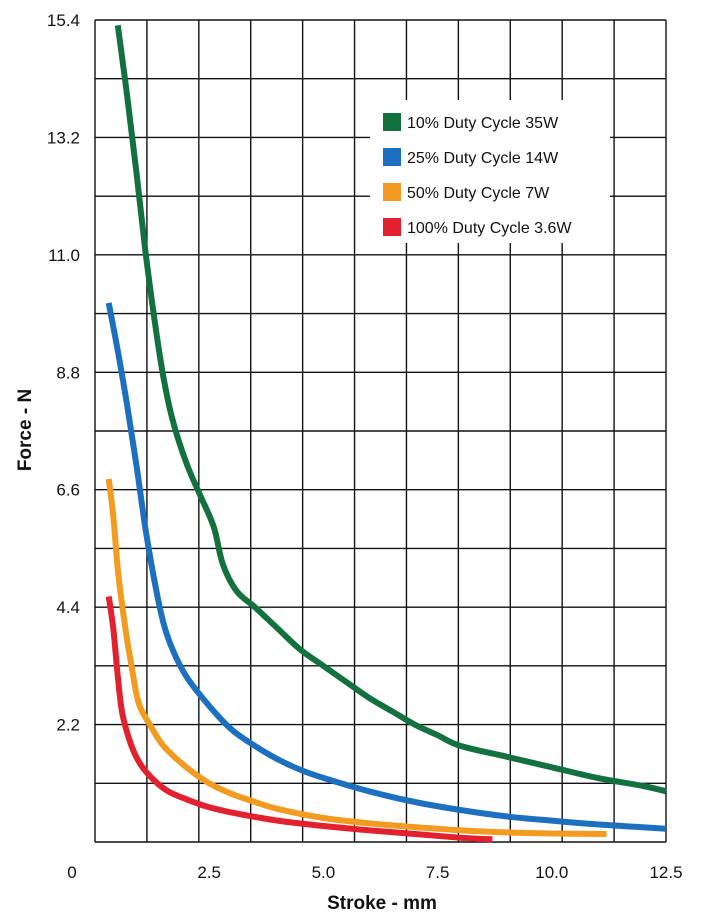 The height and width of the screenshot is (919, 702). Describe the element at coordinates (63, 137) in the screenshot. I see `y-tick-label: 13.2` at that location.